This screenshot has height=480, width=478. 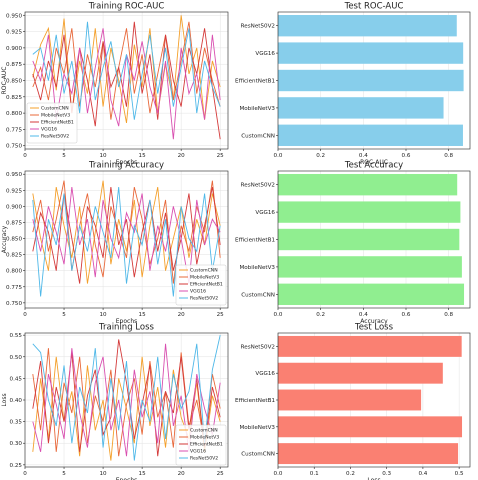 What do you see at coordinates (374, 7) in the screenshot?
I see `chart-title: Test ROC-AUC` at bounding box center [374, 7].